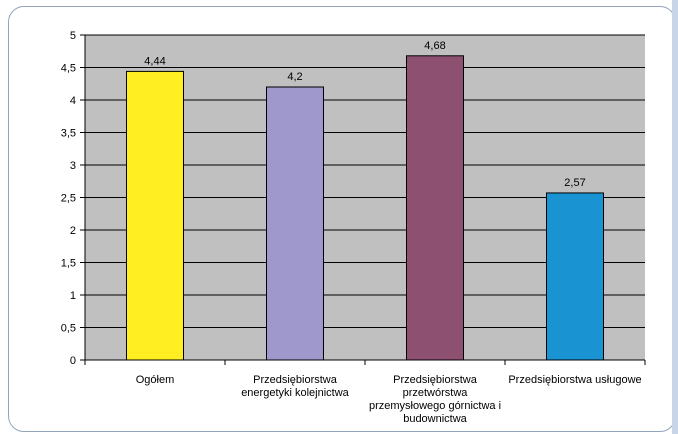 This screenshot has height=434, width=678. What do you see at coordinates (73, 166) in the screenshot?
I see `y-tick-label: 3` at bounding box center [73, 166].